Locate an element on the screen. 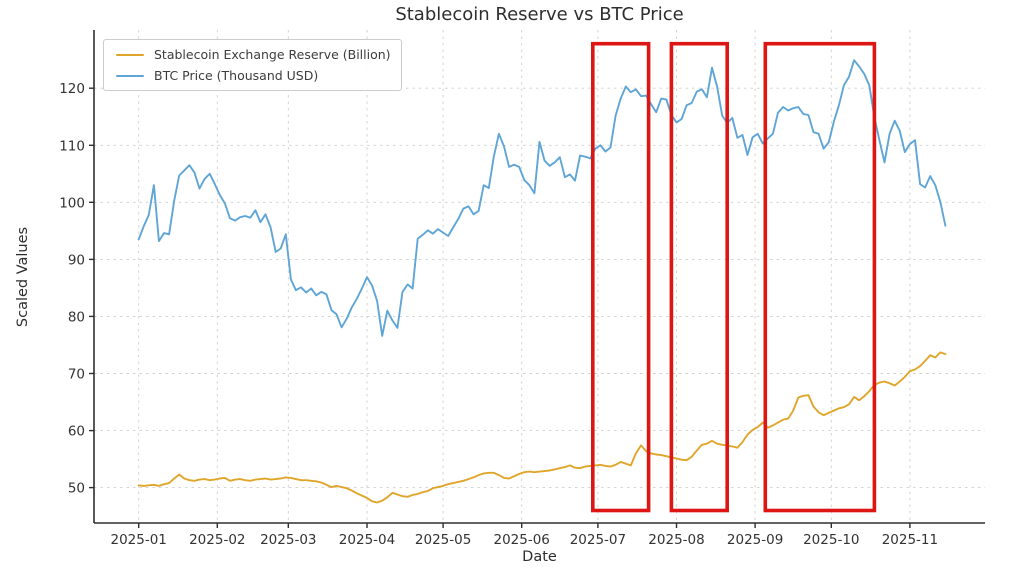 The width and height of the screenshot is (1024, 576). x-axis-label: Date is located at coordinates (539, 557).